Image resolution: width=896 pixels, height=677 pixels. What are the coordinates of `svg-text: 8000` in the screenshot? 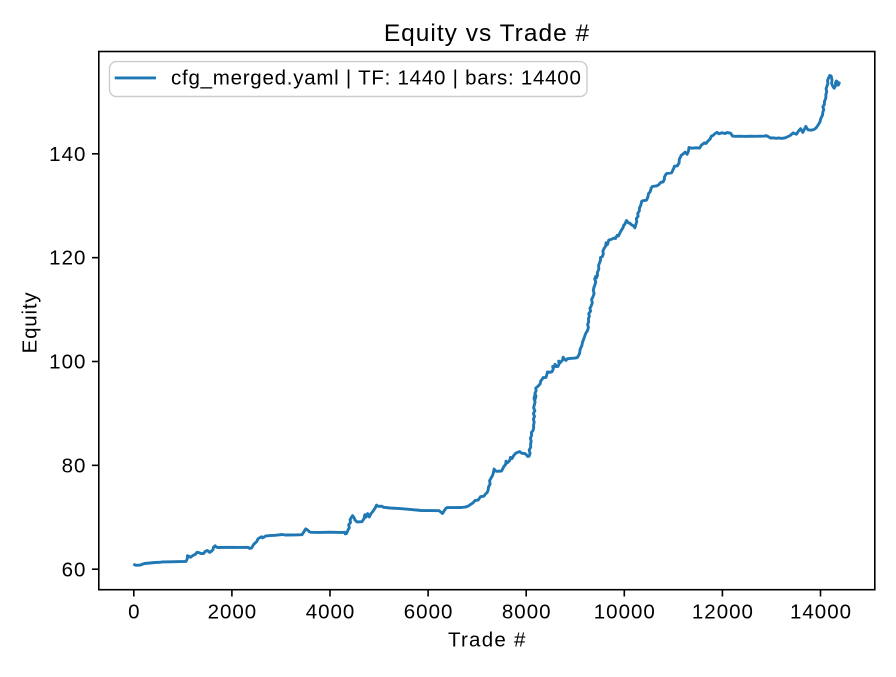 It's located at (527, 612).